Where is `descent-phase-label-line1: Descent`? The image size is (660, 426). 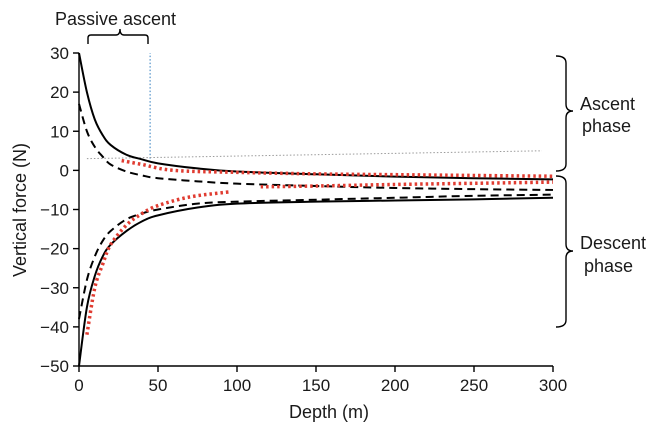
descent-phase-label-line1: Descent is located at coordinates (613, 243).